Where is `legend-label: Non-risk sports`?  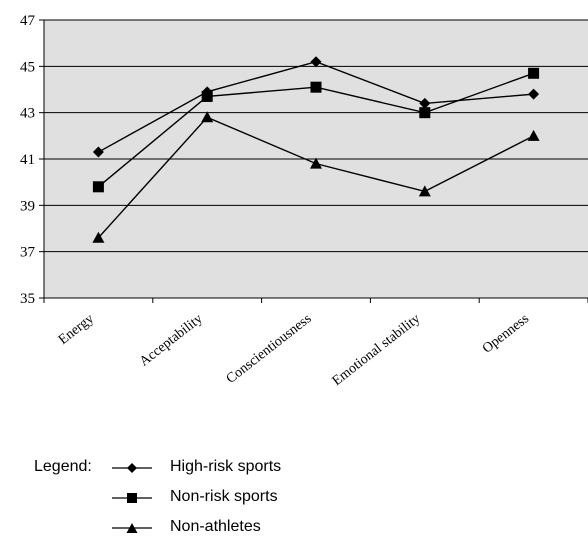
legend-label: Non-risk sports is located at coordinates (224, 496).